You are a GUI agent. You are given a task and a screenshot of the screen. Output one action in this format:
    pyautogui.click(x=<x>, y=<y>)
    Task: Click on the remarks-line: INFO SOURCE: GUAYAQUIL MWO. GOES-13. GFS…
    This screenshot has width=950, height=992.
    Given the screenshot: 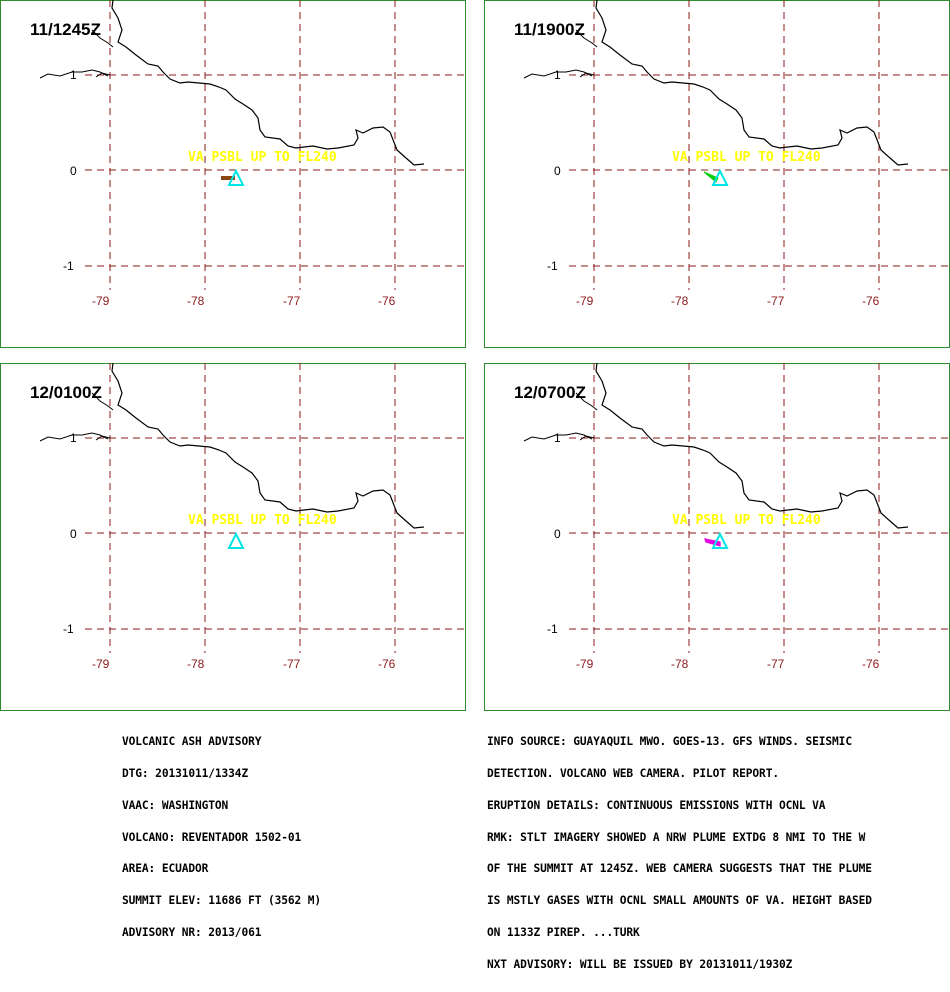 What is the action you would take?
    pyautogui.click(x=669, y=742)
    